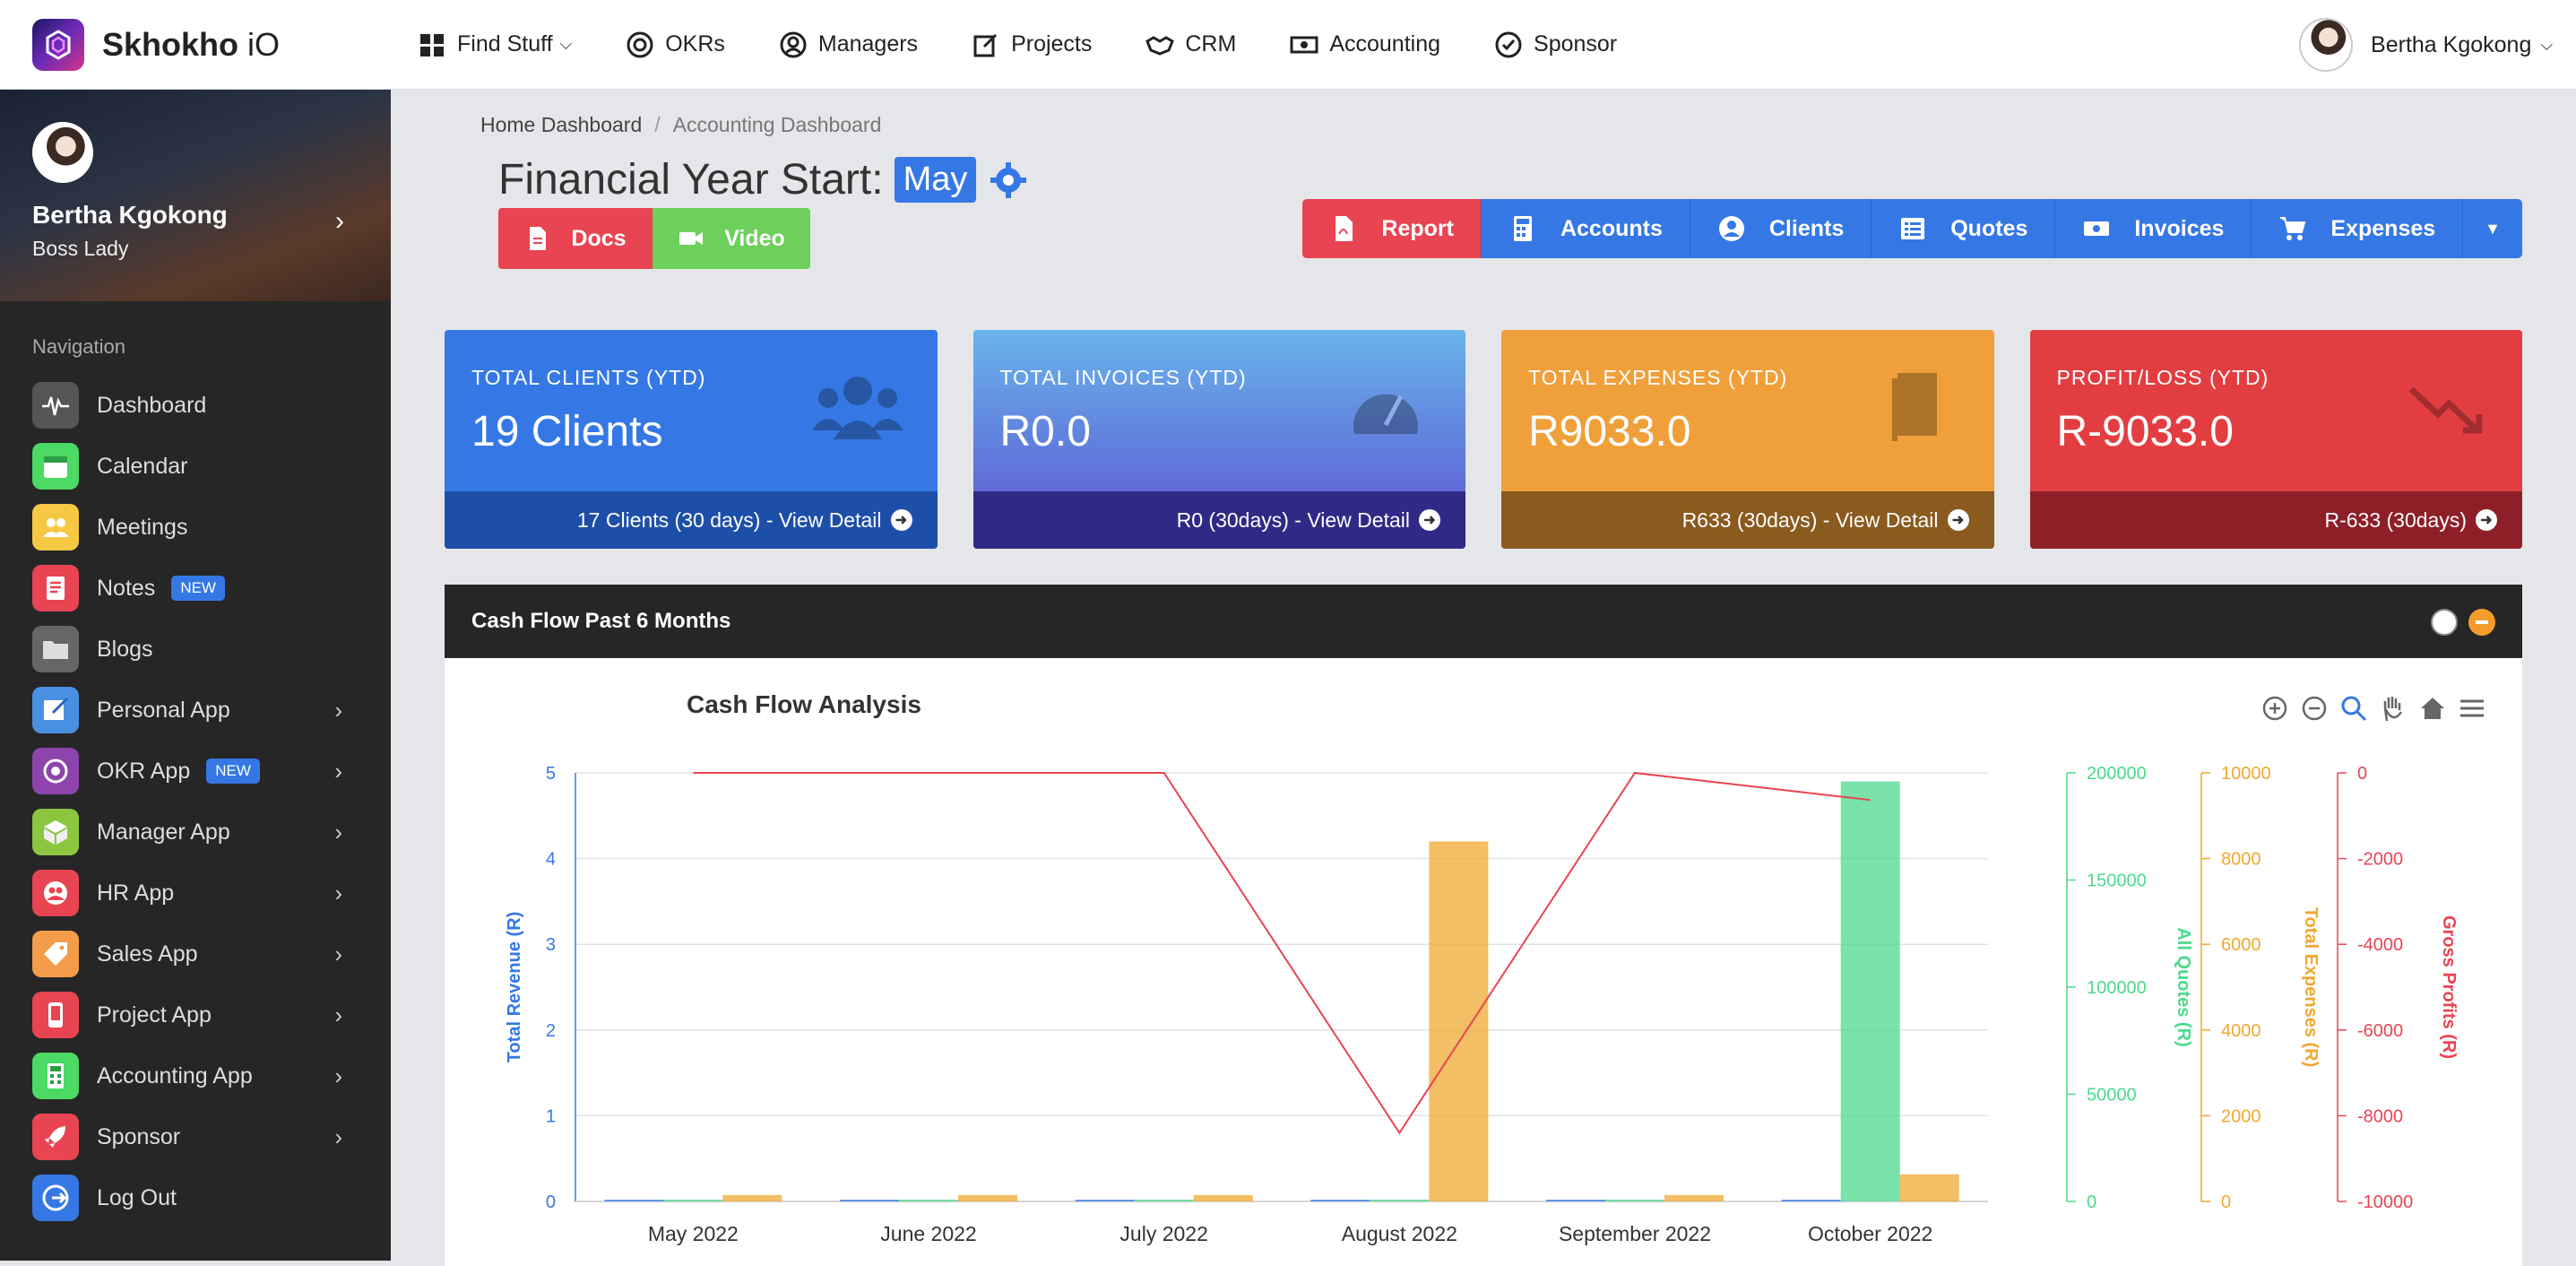 The height and width of the screenshot is (1266, 2576). What do you see at coordinates (538, 238) in the screenshot?
I see `document-icon` at bounding box center [538, 238].